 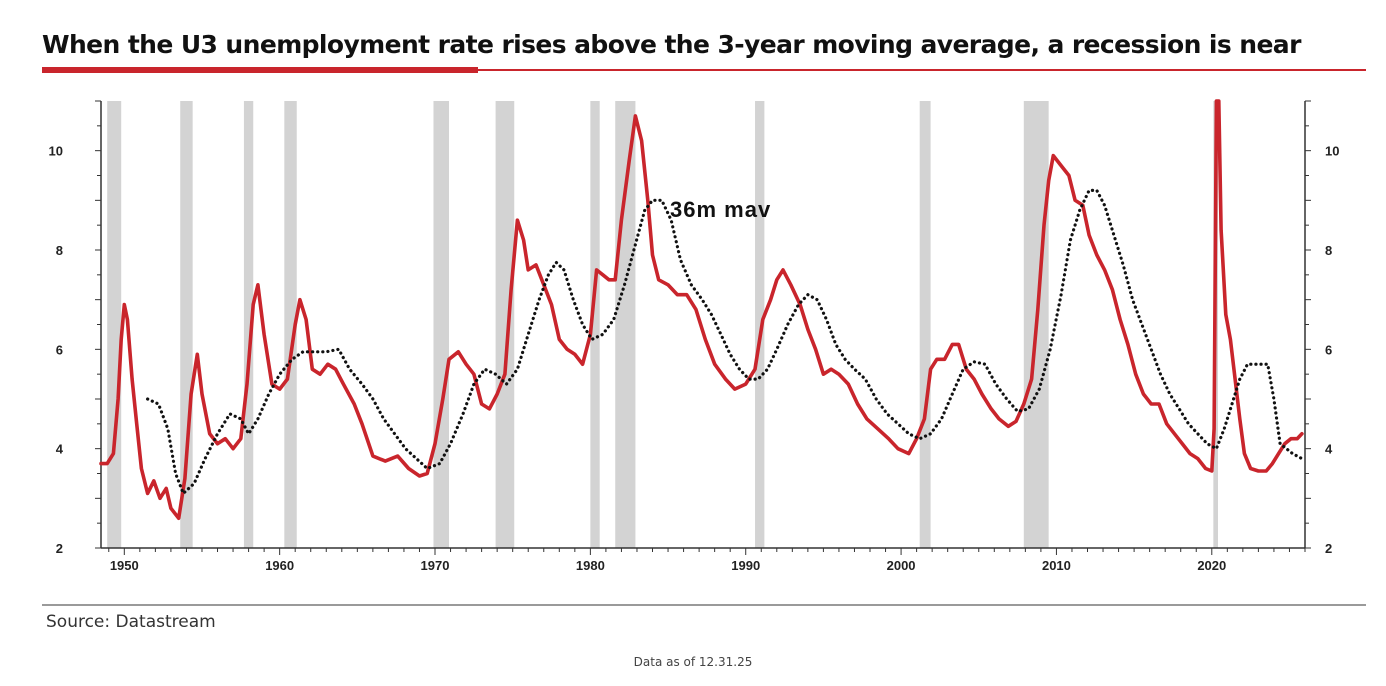 I want to click on x-tick-label: 1960, so click(x=279, y=565).